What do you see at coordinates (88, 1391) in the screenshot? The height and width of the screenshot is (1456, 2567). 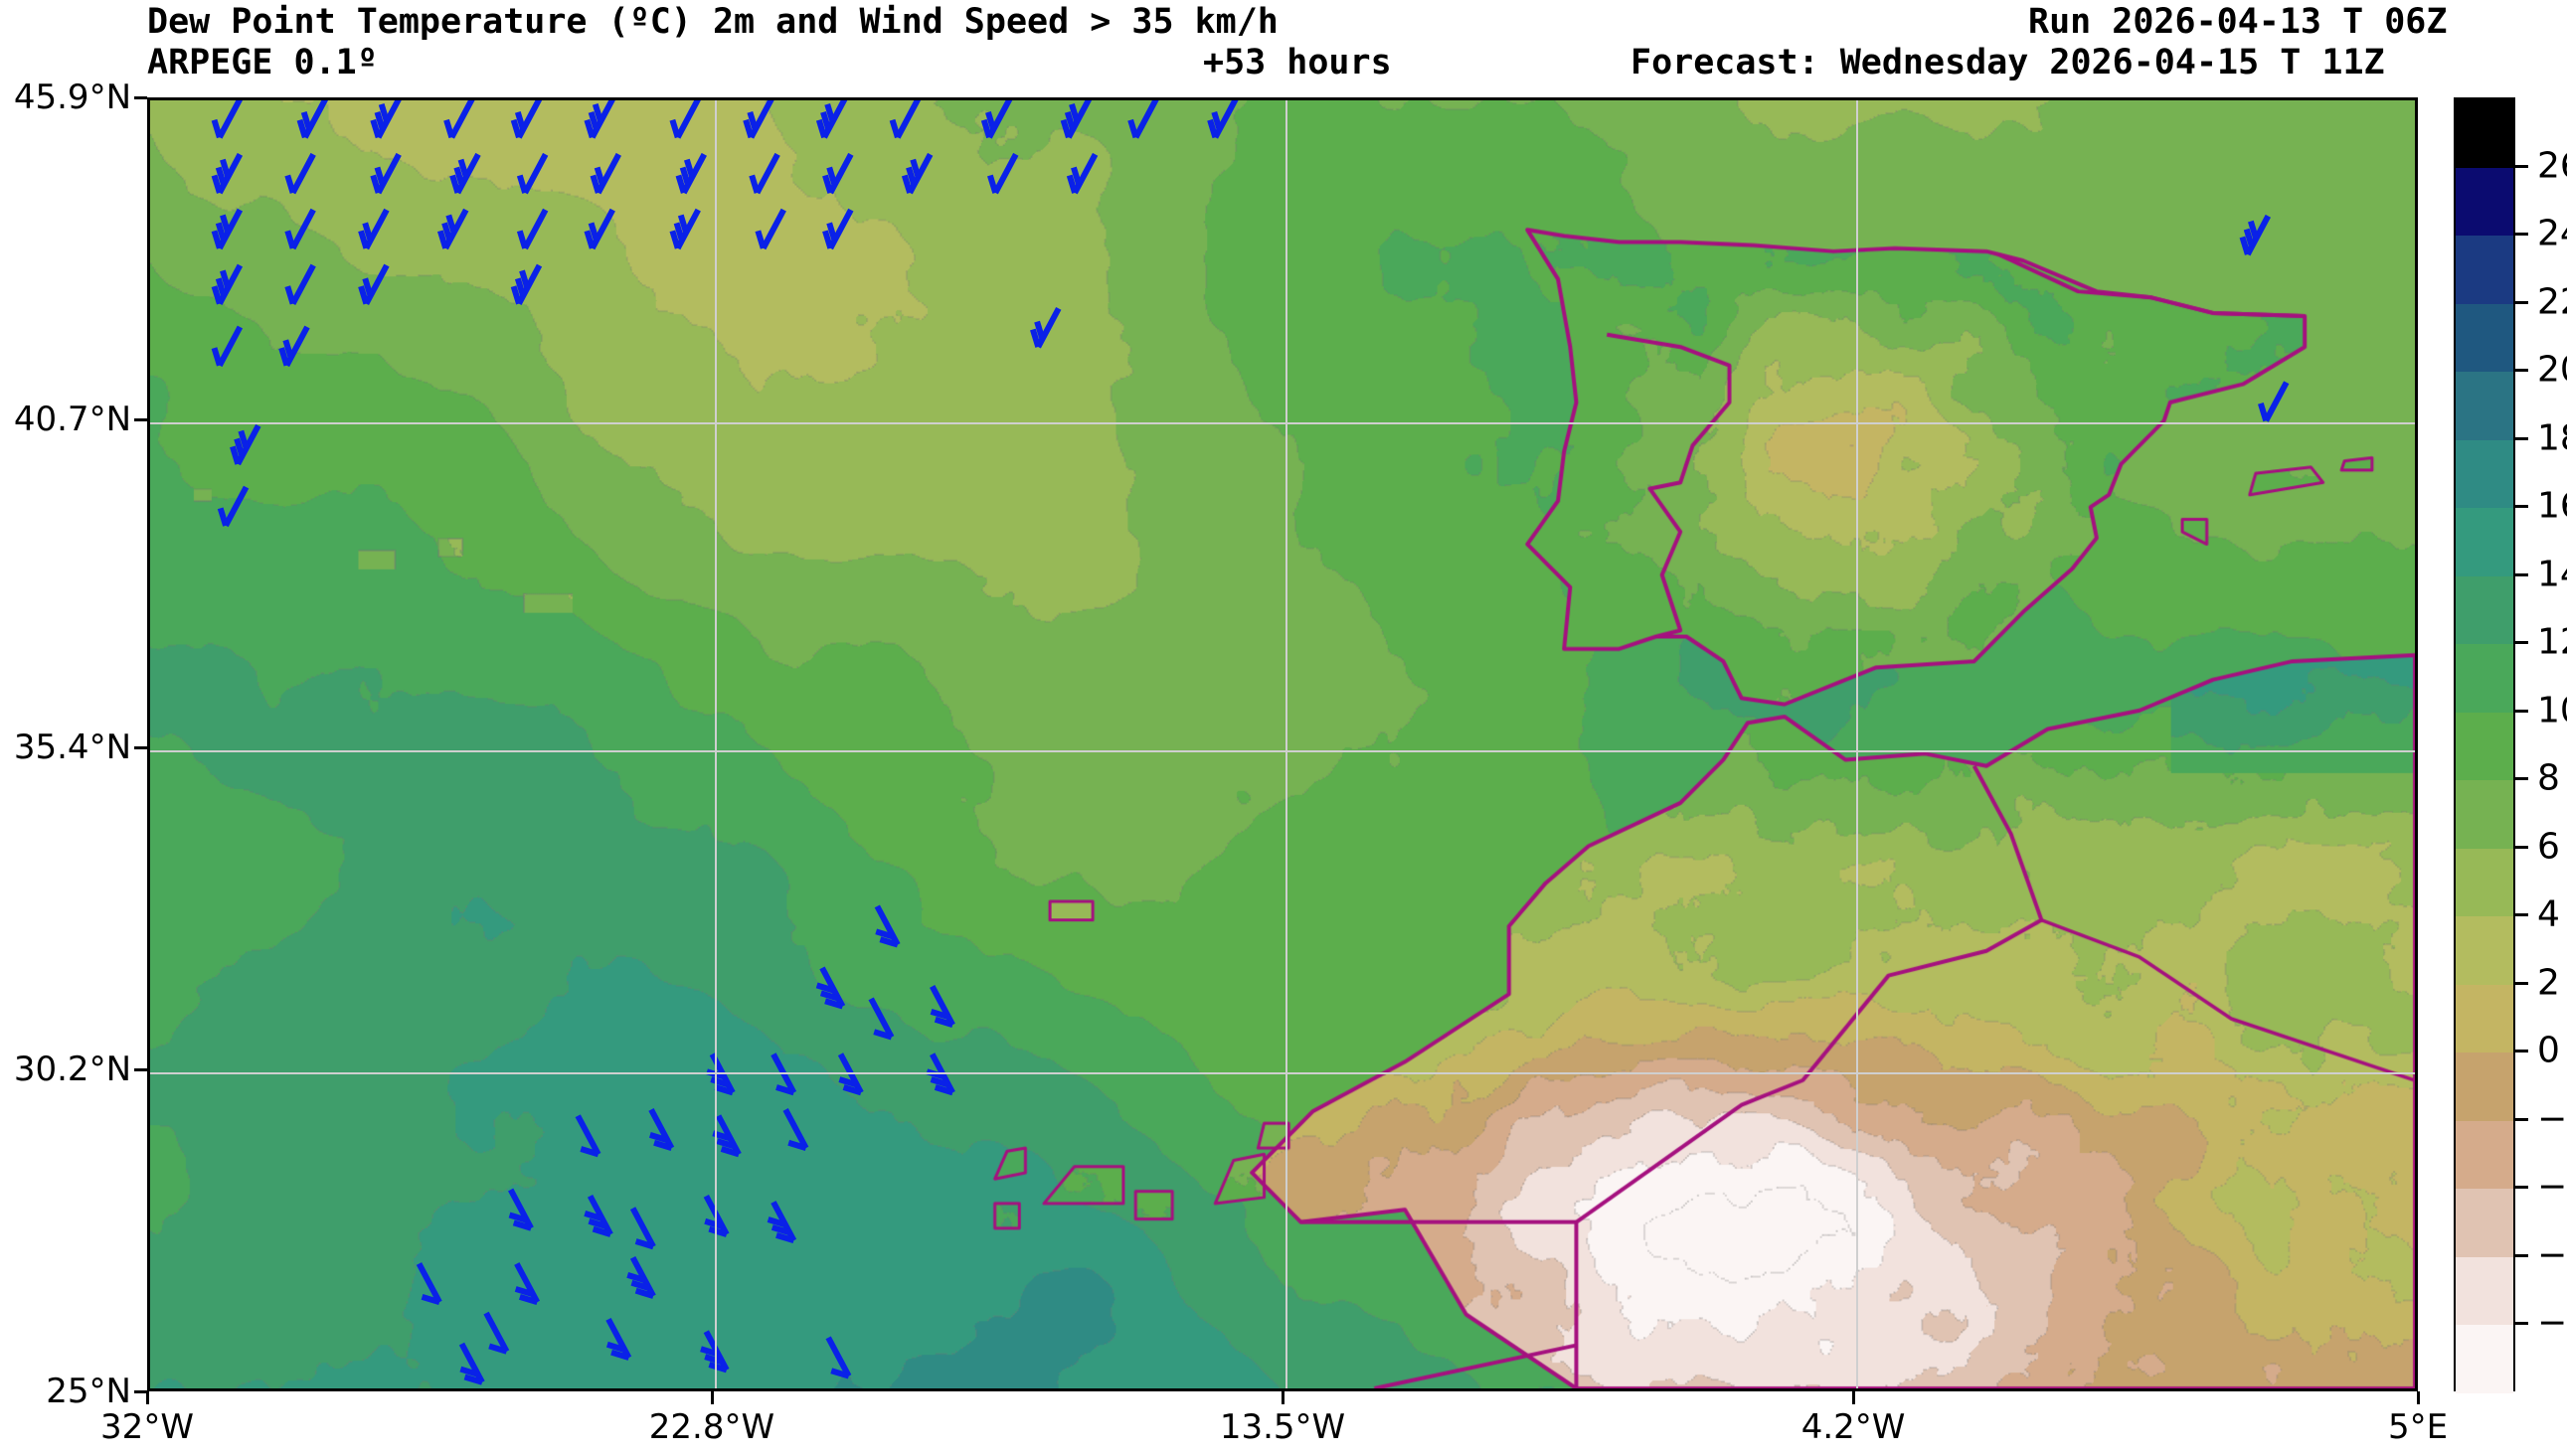 I see `y-axis-label: 25°N` at bounding box center [88, 1391].